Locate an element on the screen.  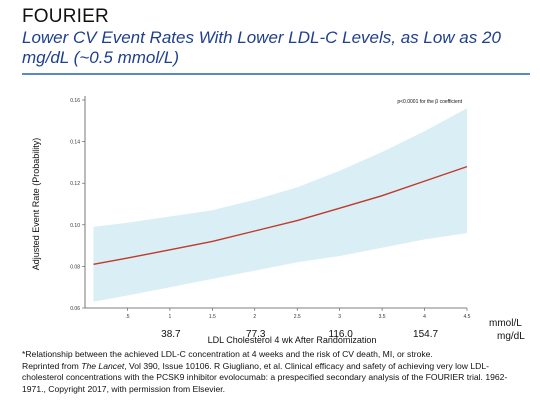
secondary-x-tick-label: 77.3 is located at coordinates (256, 334).